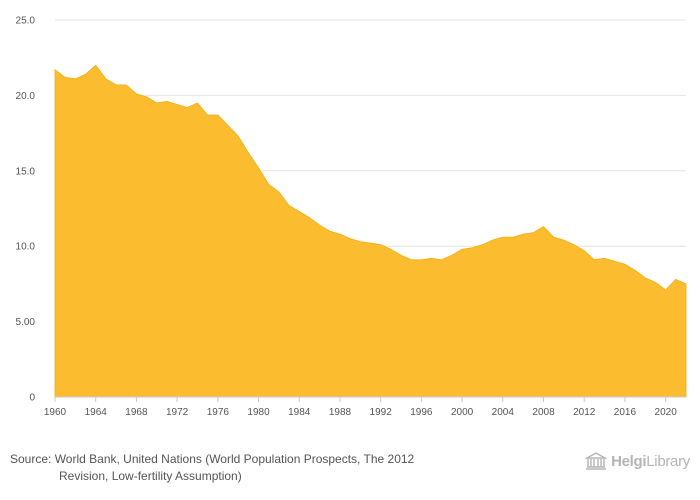 This screenshot has height=500, width=700. I want to click on x-tick-label: 2004, so click(503, 412).